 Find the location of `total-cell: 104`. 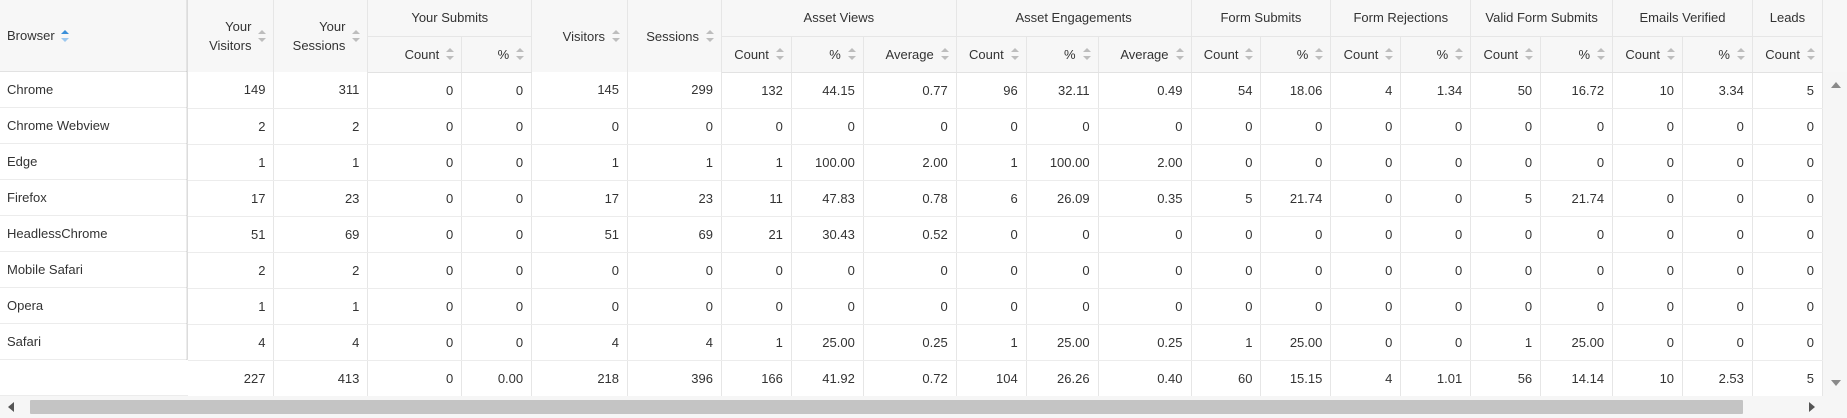

total-cell: 104 is located at coordinates (991, 378).